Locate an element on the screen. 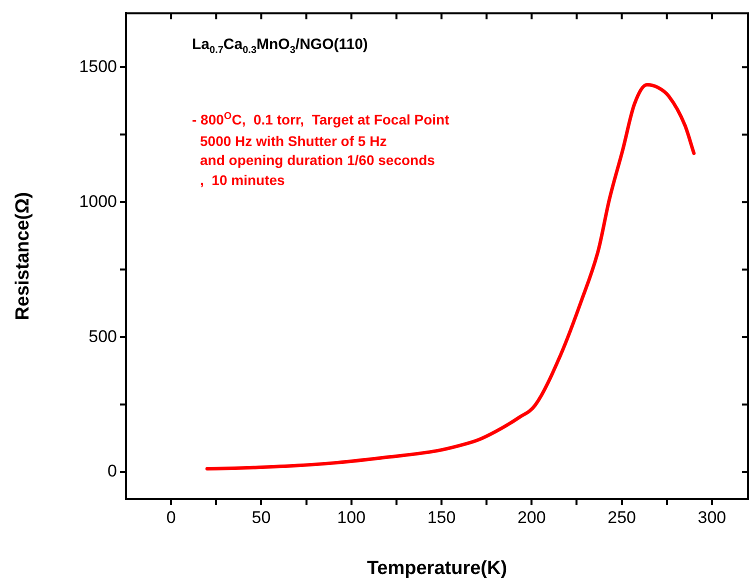 This screenshot has height=584, width=750. y-tick-label: 0 is located at coordinates (112, 471).